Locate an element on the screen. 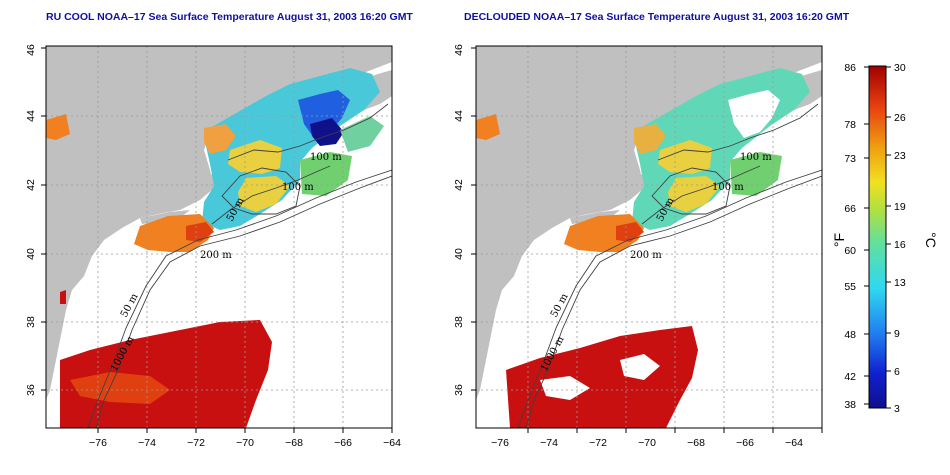 The image size is (950, 475). fahrenheit-tick: 55 is located at coordinates (850, 287).